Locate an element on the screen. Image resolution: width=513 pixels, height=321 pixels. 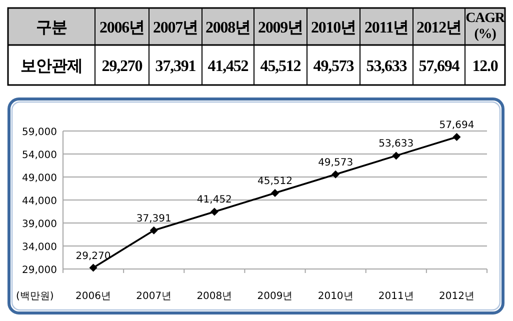
category-label: 2010년 is located at coordinates (333, 28).